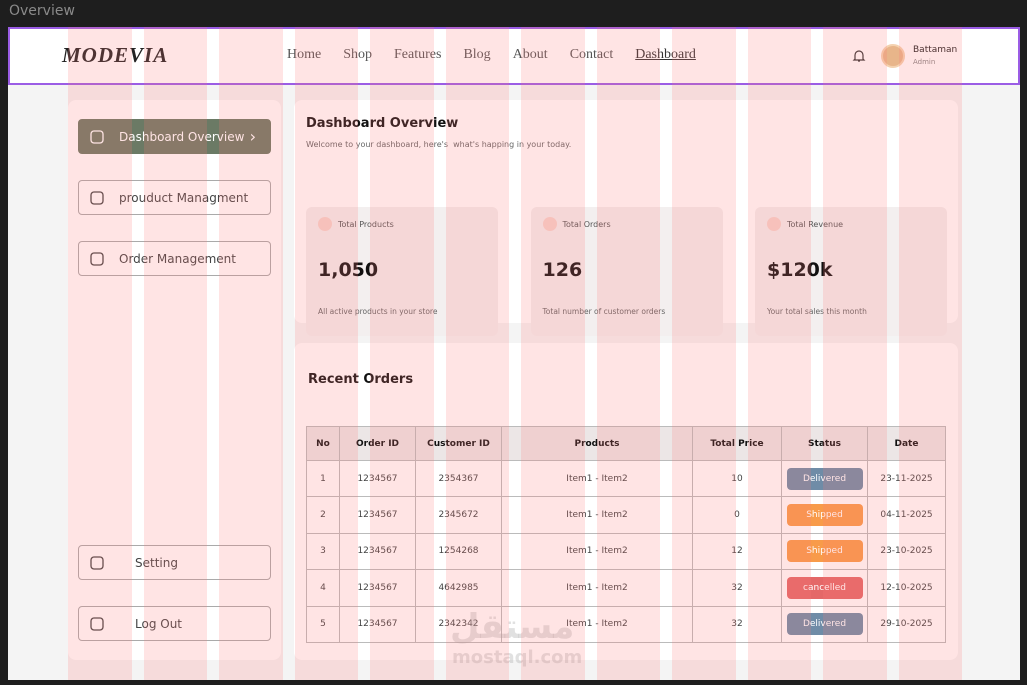 The height and width of the screenshot is (685, 1027). I want to click on overview-title: Dashboard Overview, so click(382, 123).